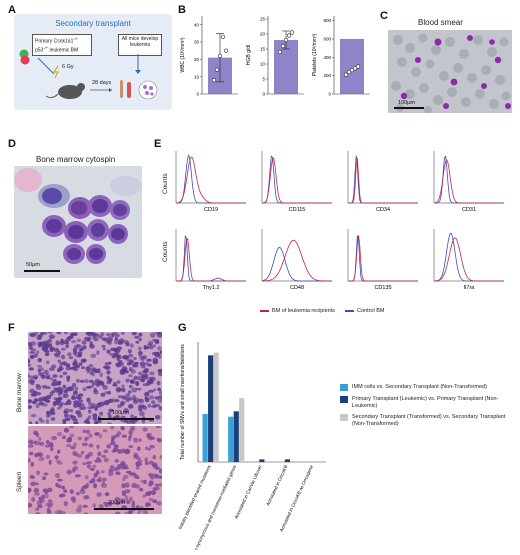  What do you see at coordinates (102, 83) in the screenshot?
I see `days-label: 28 days` at bounding box center [102, 83].